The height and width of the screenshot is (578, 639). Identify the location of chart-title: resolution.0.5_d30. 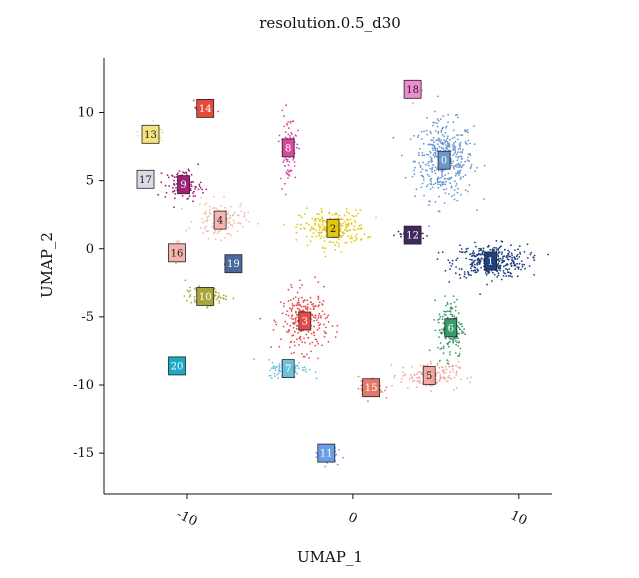
(330, 23).